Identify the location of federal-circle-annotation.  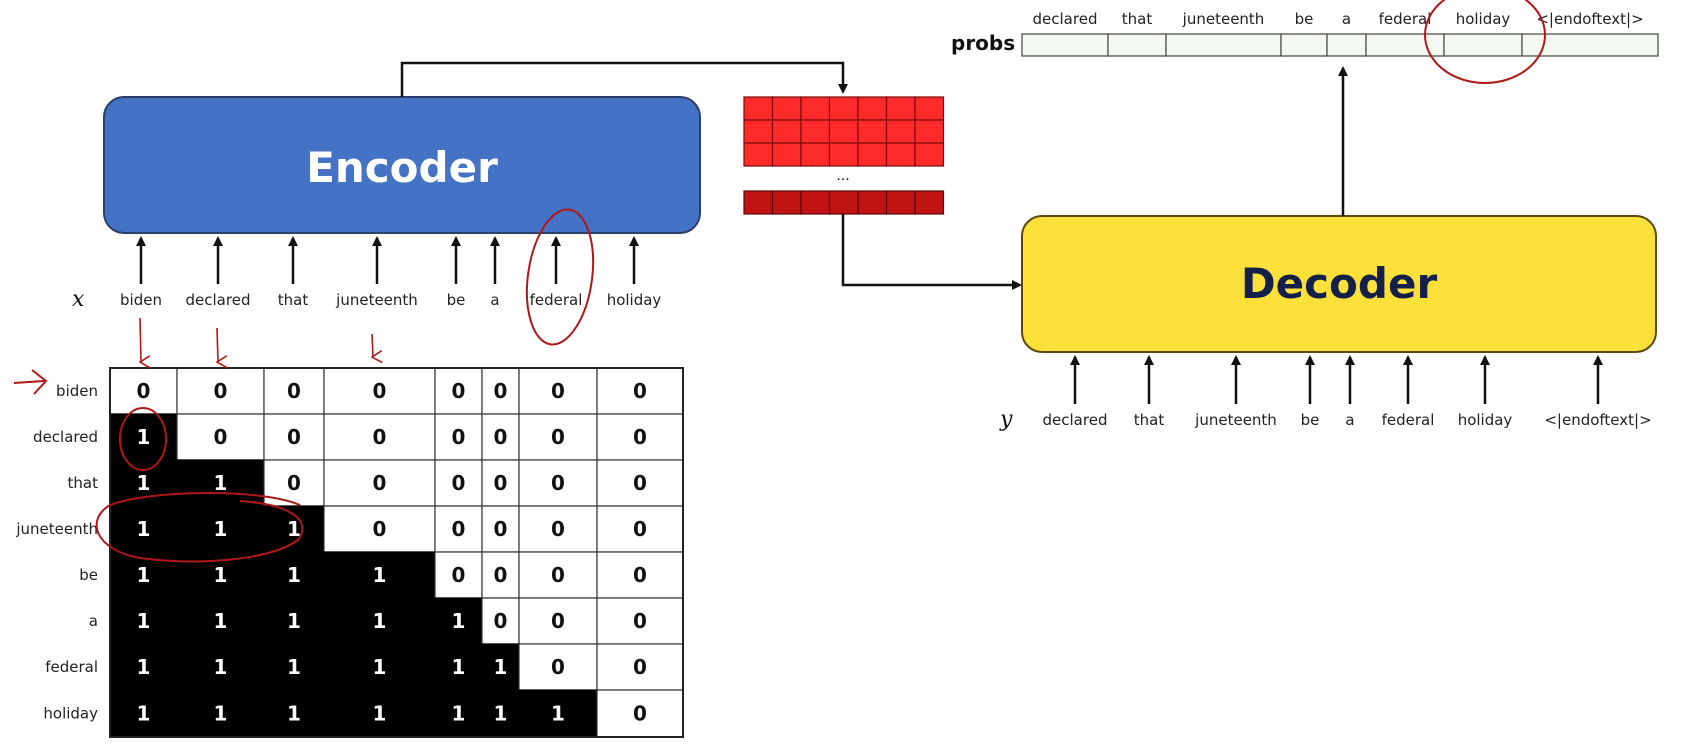
(560, 277).